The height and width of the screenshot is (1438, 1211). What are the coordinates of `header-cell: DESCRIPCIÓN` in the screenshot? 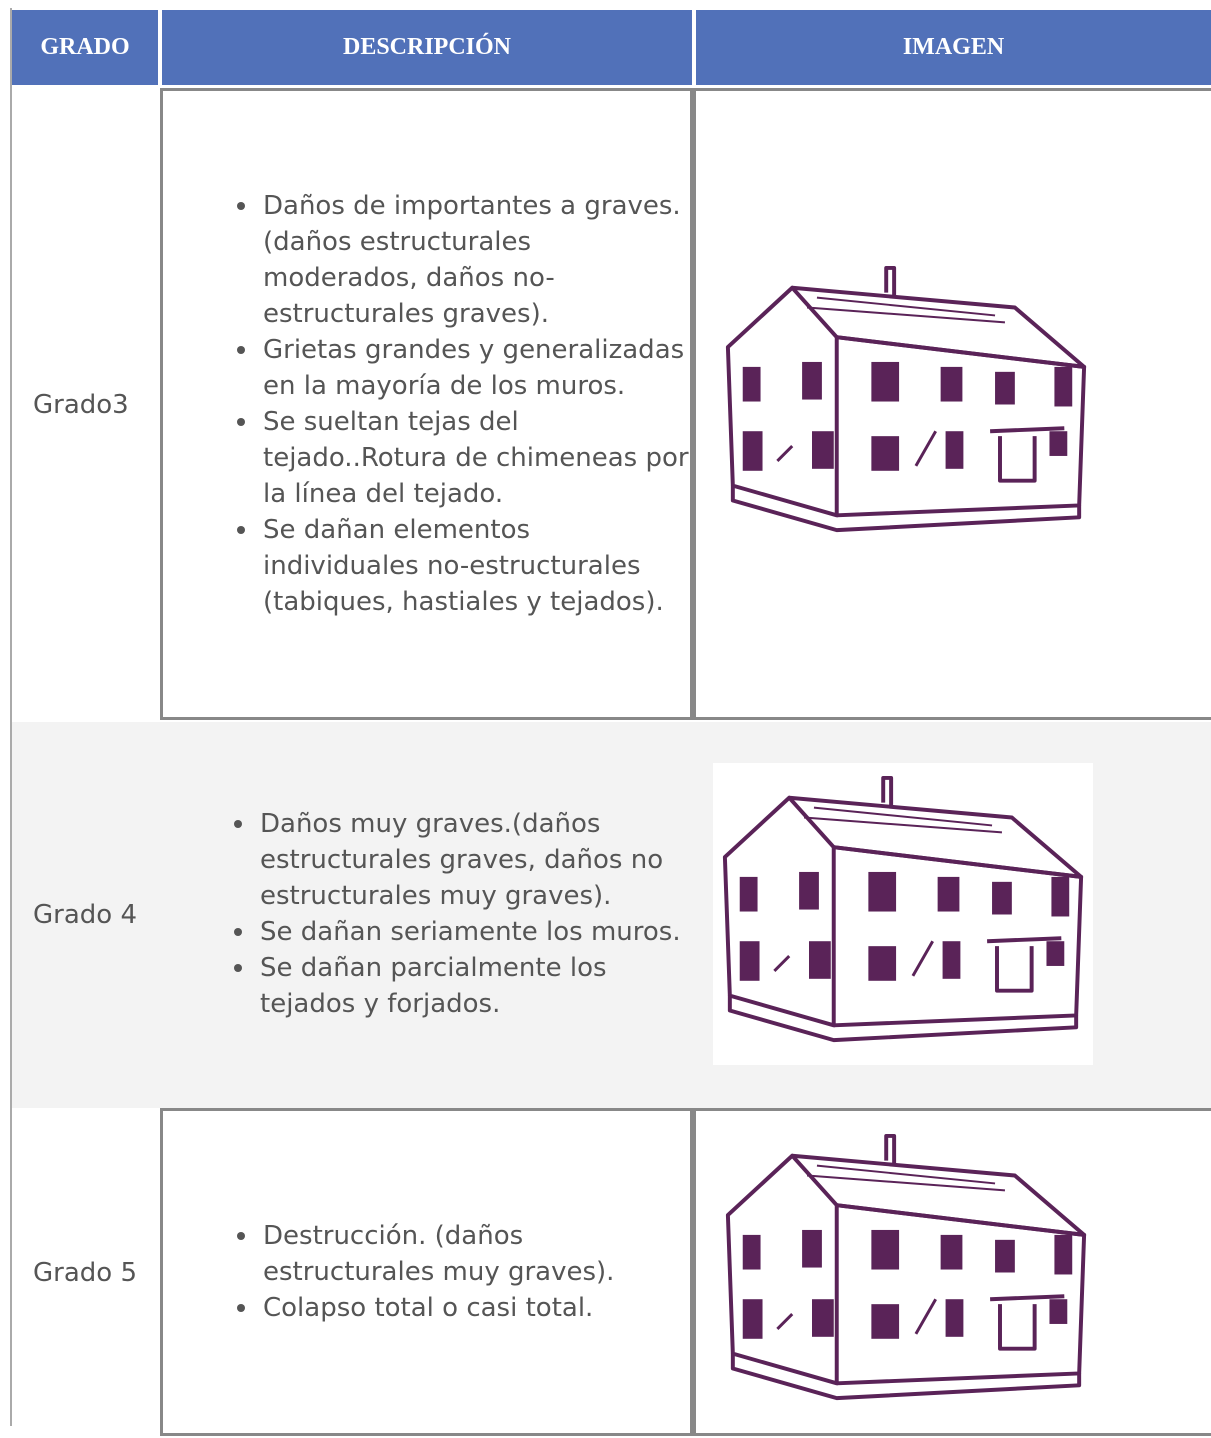 It's located at (427, 47).